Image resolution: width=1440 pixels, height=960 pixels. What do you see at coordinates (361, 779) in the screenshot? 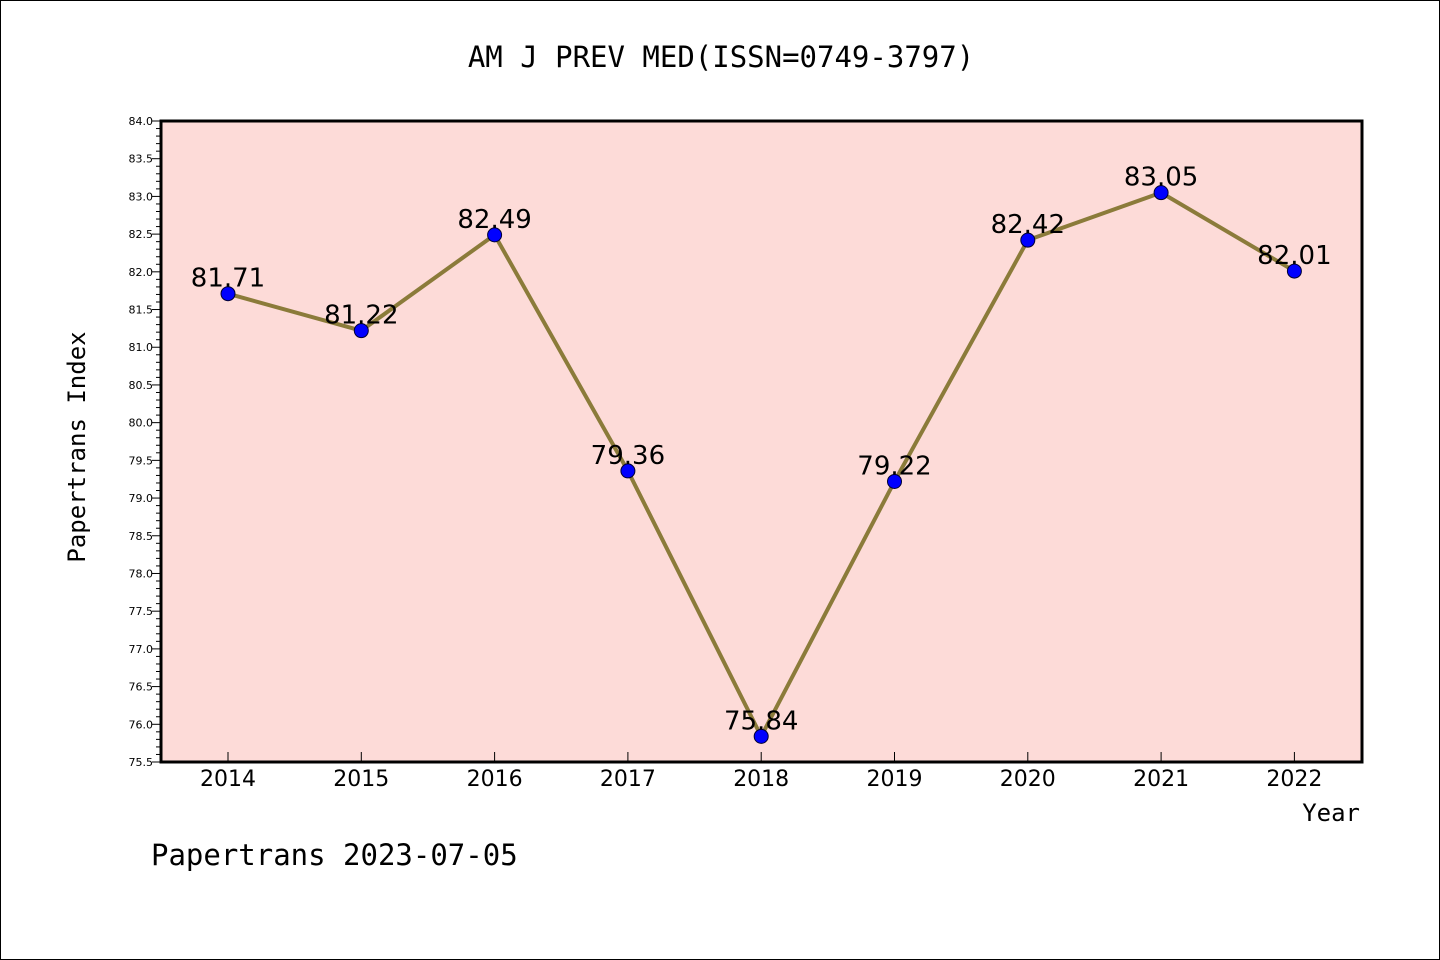
I see `x-tick-label: 2015` at bounding box center [361, 779].